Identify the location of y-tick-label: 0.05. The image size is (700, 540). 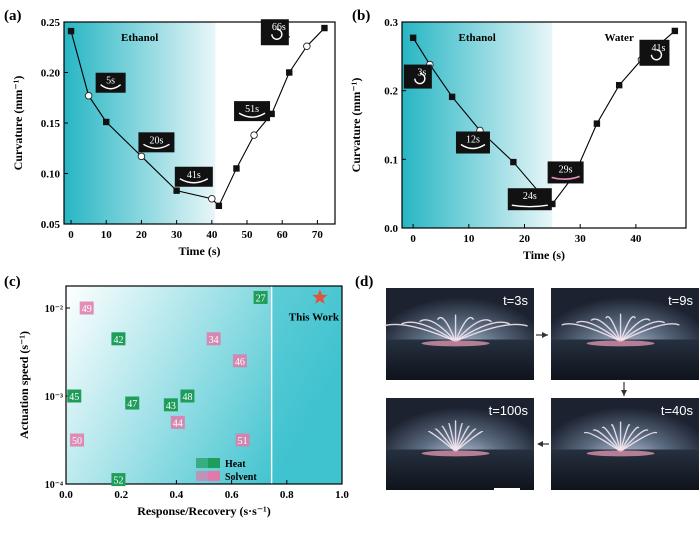
(51, 225).